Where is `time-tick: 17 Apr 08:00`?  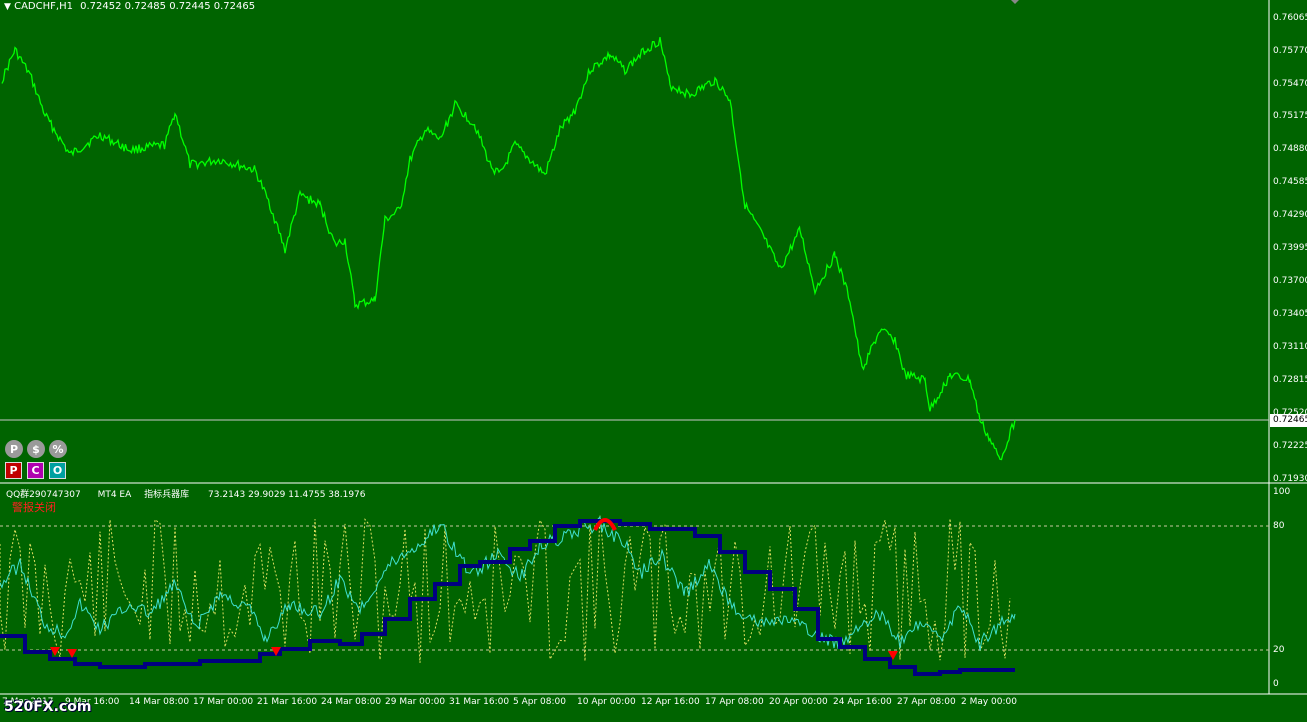 time-tick: 17 Apr 08:00 is located at coordinates (734, 702).